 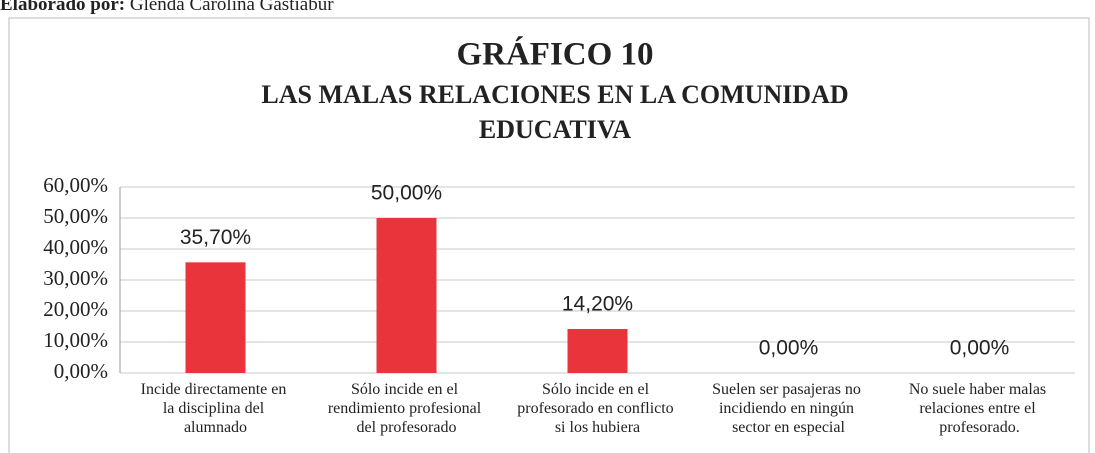 What do you see at coordinates (75, 216) in the screenshot?
I see `y-tick-label: 50,00%` at bounding box center [75, 216].